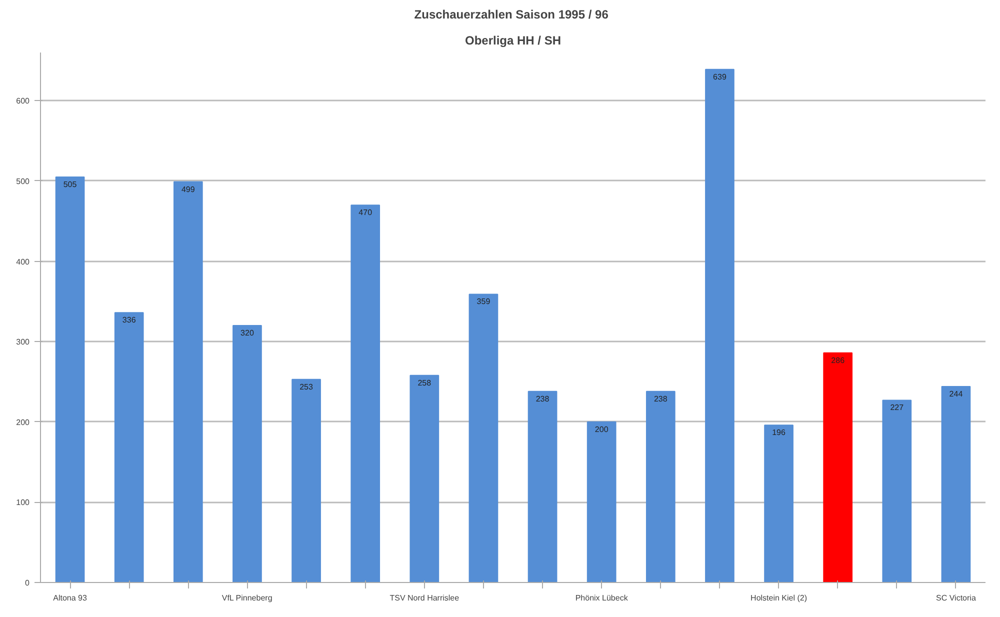 This screenshot has height=617, width=1000. What do you see at coordinates (23, 261) in the screenshot?
I see `y-tick-label: 400` at bounding box center [23, 261].